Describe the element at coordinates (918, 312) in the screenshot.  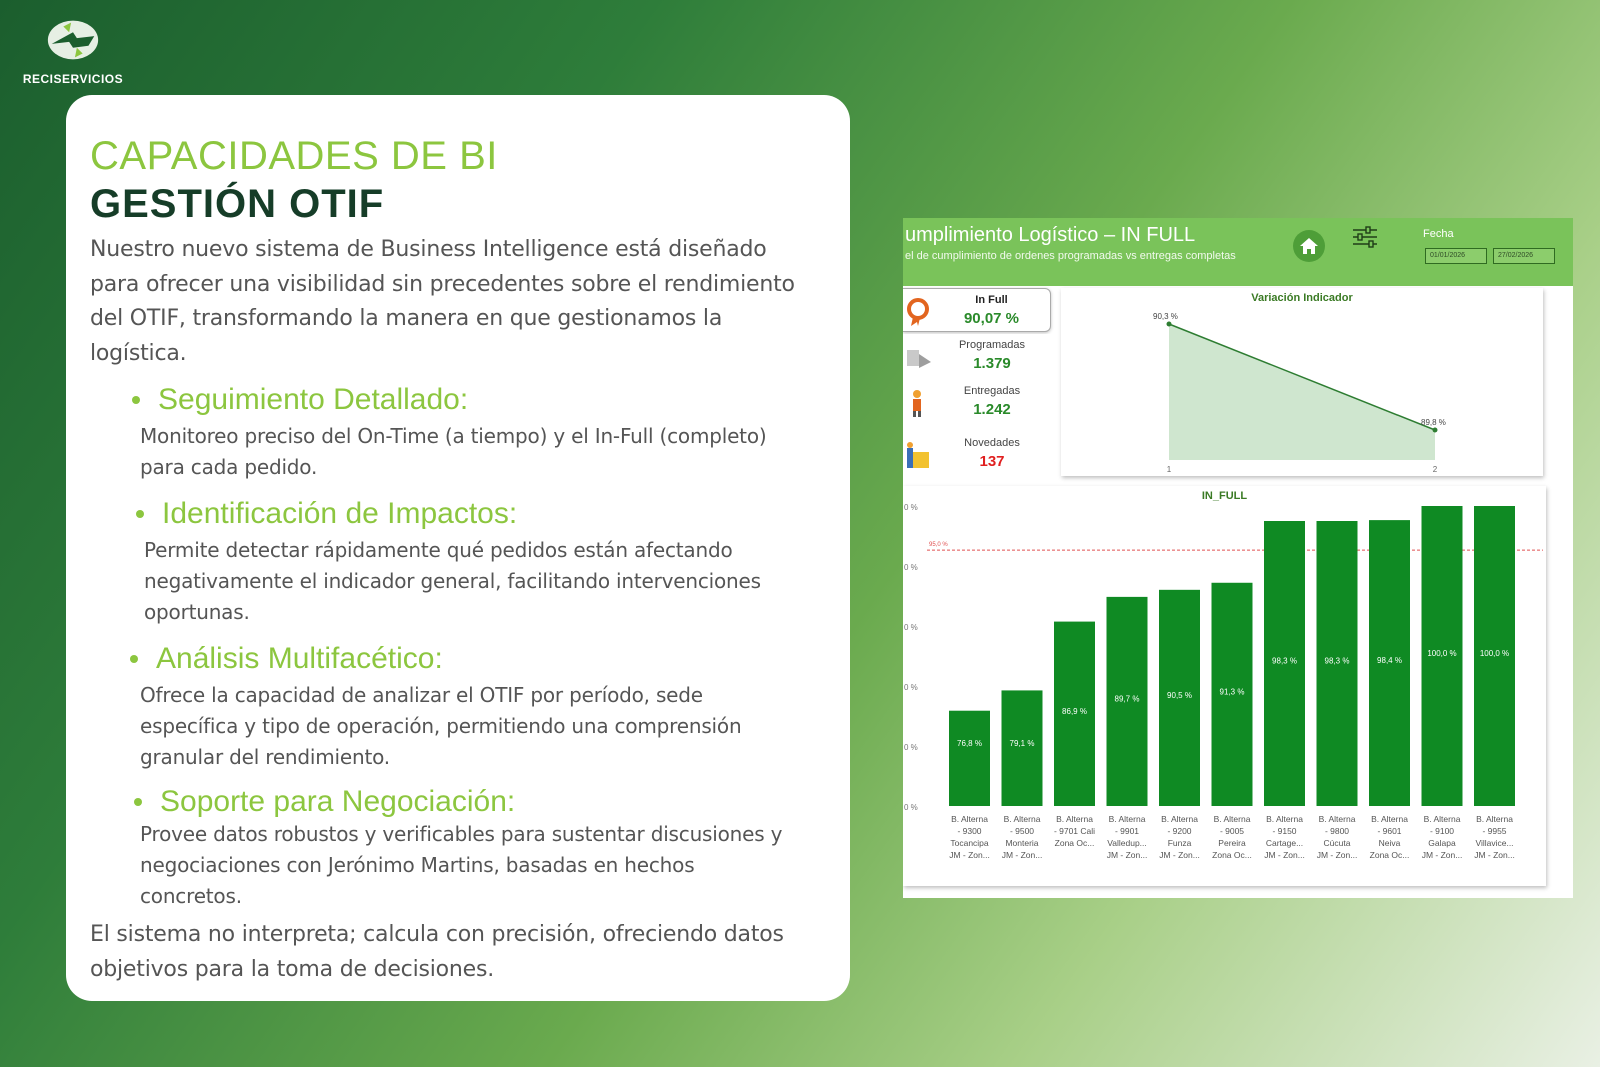
I see `medal-icon` at that location.